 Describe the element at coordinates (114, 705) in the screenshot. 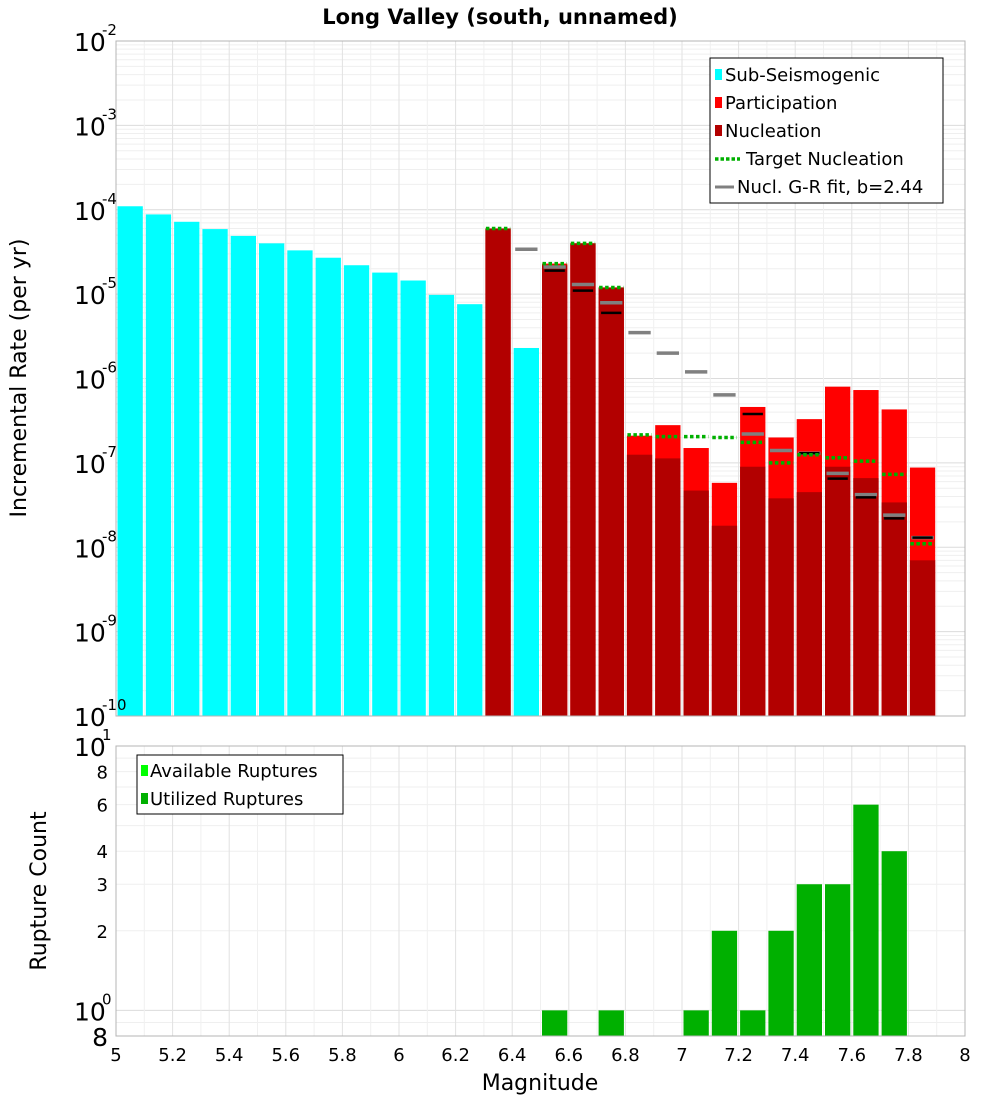

I see `y-tick-label: -10` at that location.